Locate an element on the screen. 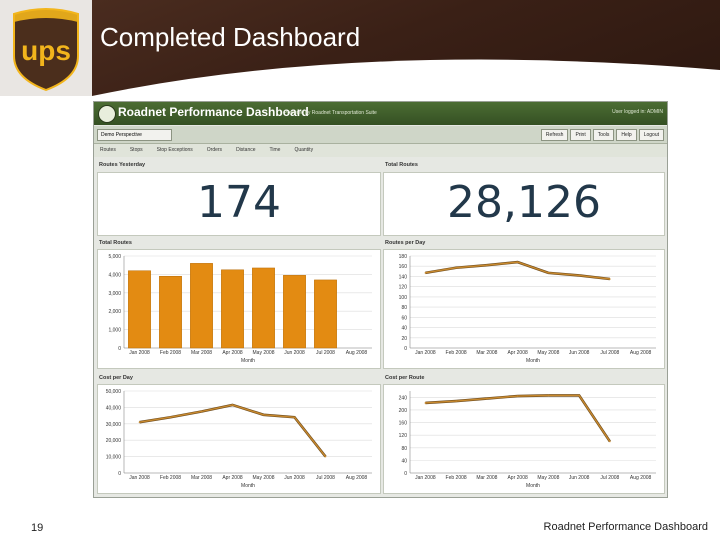 This screenshot has width=720, height=540. y-tick-label: 20,000 is located at coordinates (114, 441).